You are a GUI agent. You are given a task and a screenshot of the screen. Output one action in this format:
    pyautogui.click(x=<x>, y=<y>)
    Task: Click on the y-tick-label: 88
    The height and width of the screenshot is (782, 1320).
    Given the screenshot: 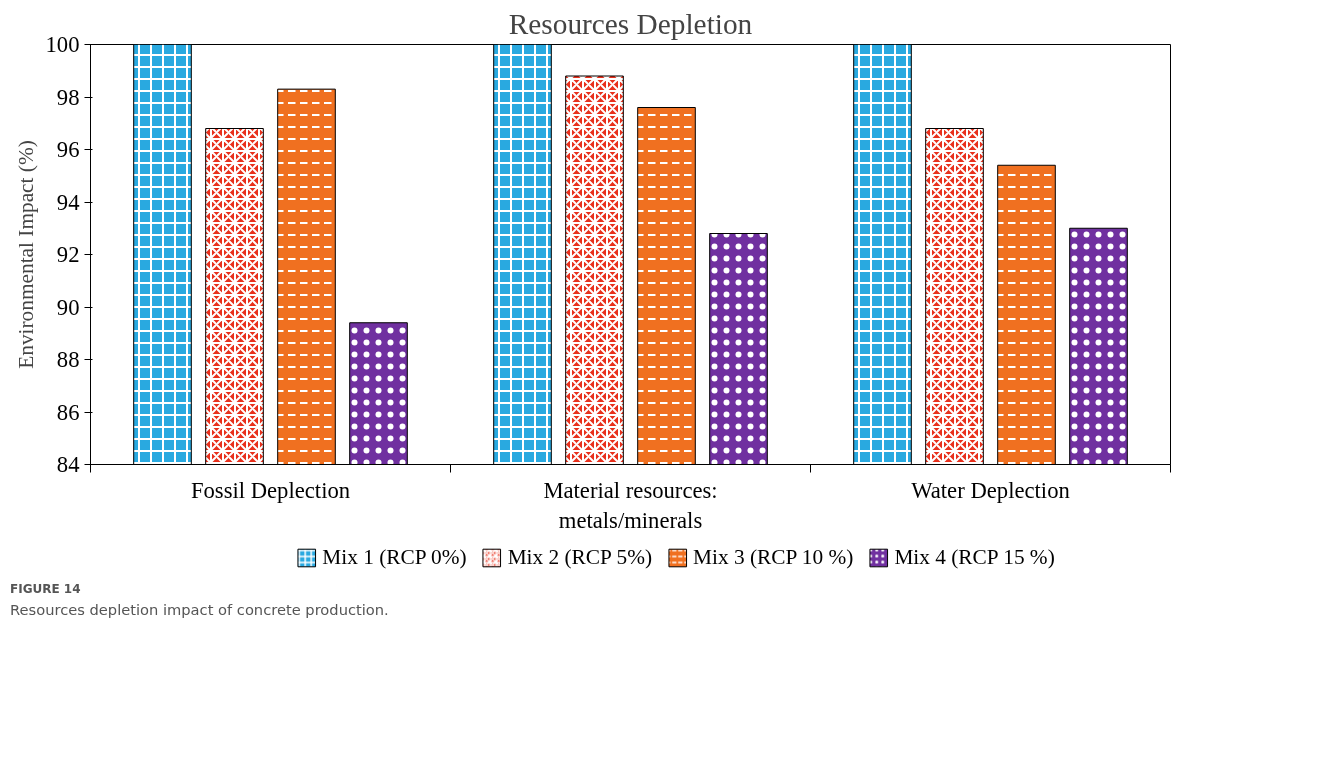 What is the action you would take?
    pyautogui.click(x=68, y=359)
    